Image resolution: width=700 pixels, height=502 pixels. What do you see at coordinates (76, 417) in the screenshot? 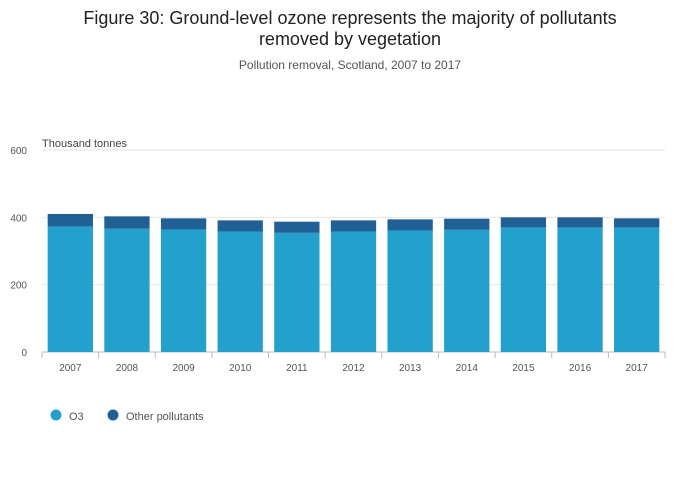
I see `legend-label-o3: O3` at bounding box center [76, 417].